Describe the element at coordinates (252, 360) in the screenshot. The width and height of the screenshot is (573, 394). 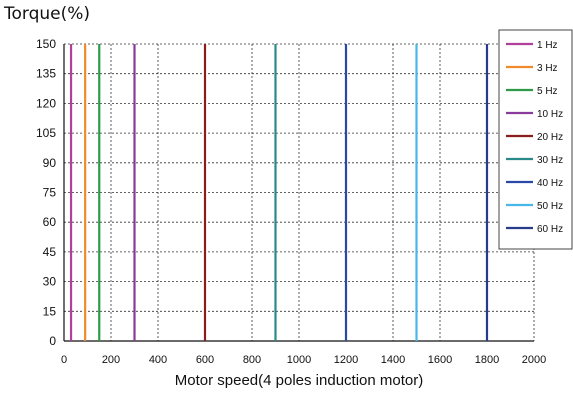
I see `x-tick-label: 800` at that location.